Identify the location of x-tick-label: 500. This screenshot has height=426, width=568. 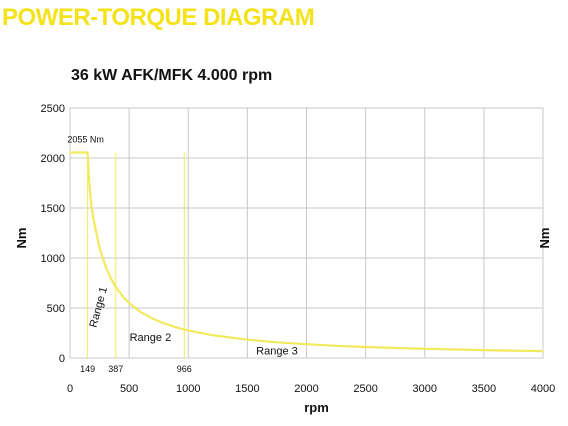
(129, 389).